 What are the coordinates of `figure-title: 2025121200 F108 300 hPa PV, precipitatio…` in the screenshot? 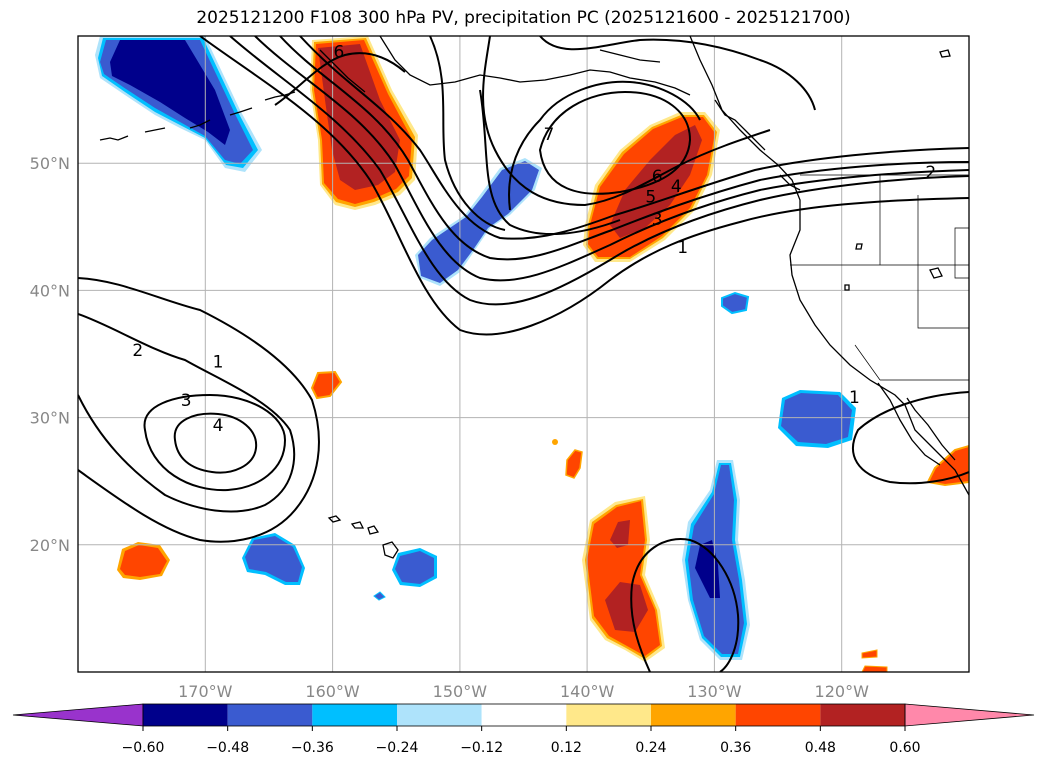 It's located at (523, 18).